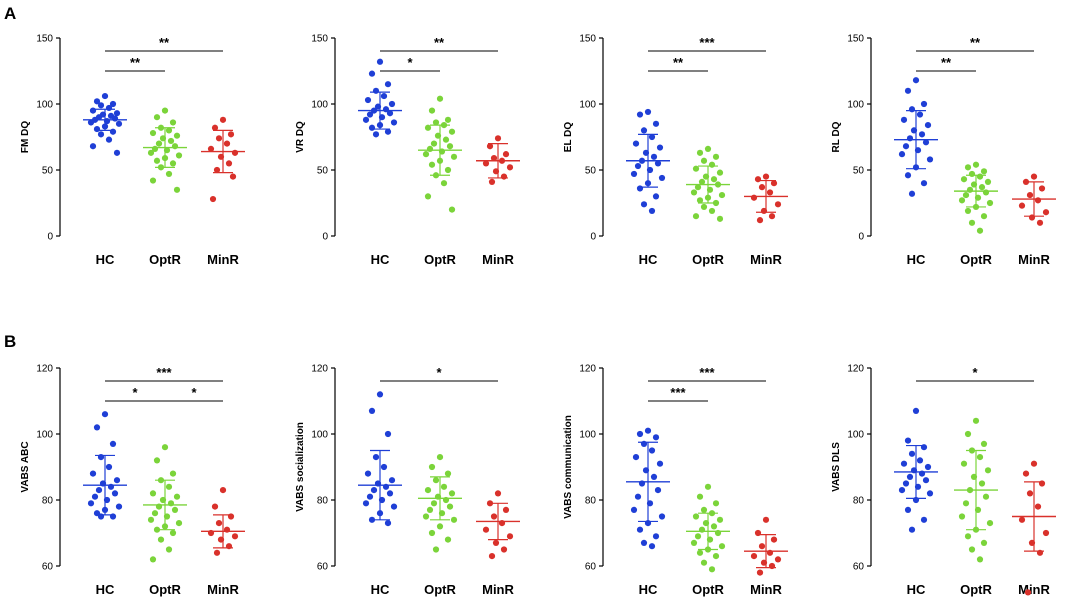 This screenshot has width=1084, height=597. Describe the element at coordinates (325, 237) in the screenshot. I see `y-tick-label: 0` at that location.